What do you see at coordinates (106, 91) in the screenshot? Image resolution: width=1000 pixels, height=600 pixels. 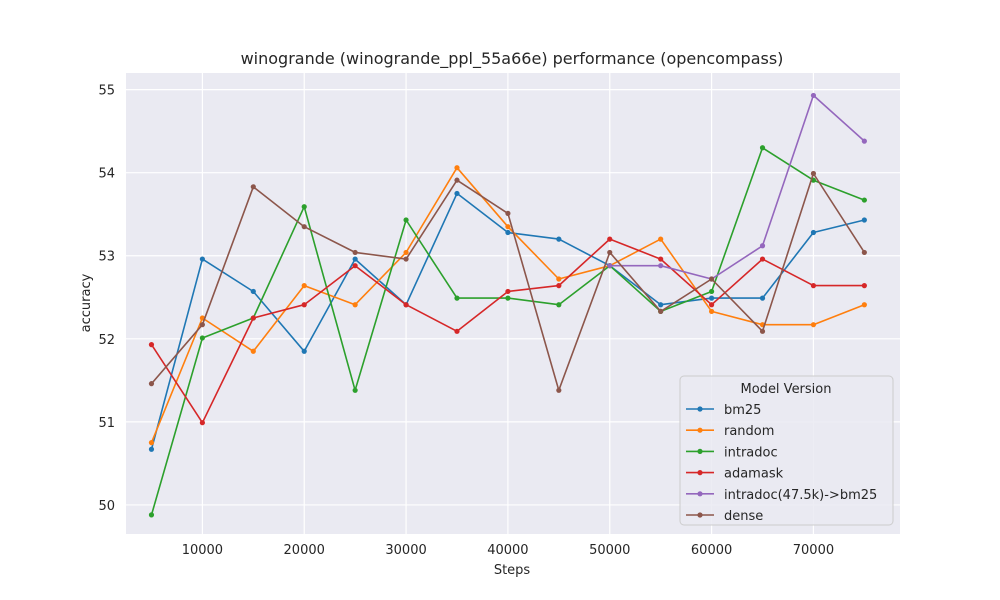 I see `y-tick-label: 55` at bounding box center [106, 91].